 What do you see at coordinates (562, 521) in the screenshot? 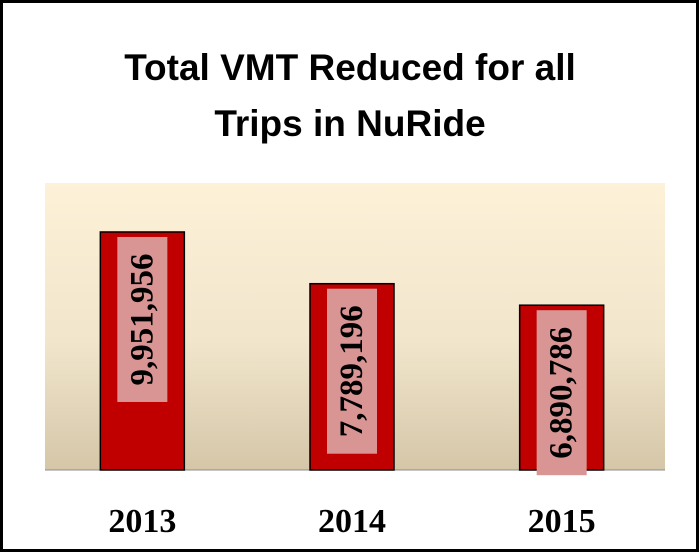
I see `x-tick-label: 2015` at bounding box center [562, 521].